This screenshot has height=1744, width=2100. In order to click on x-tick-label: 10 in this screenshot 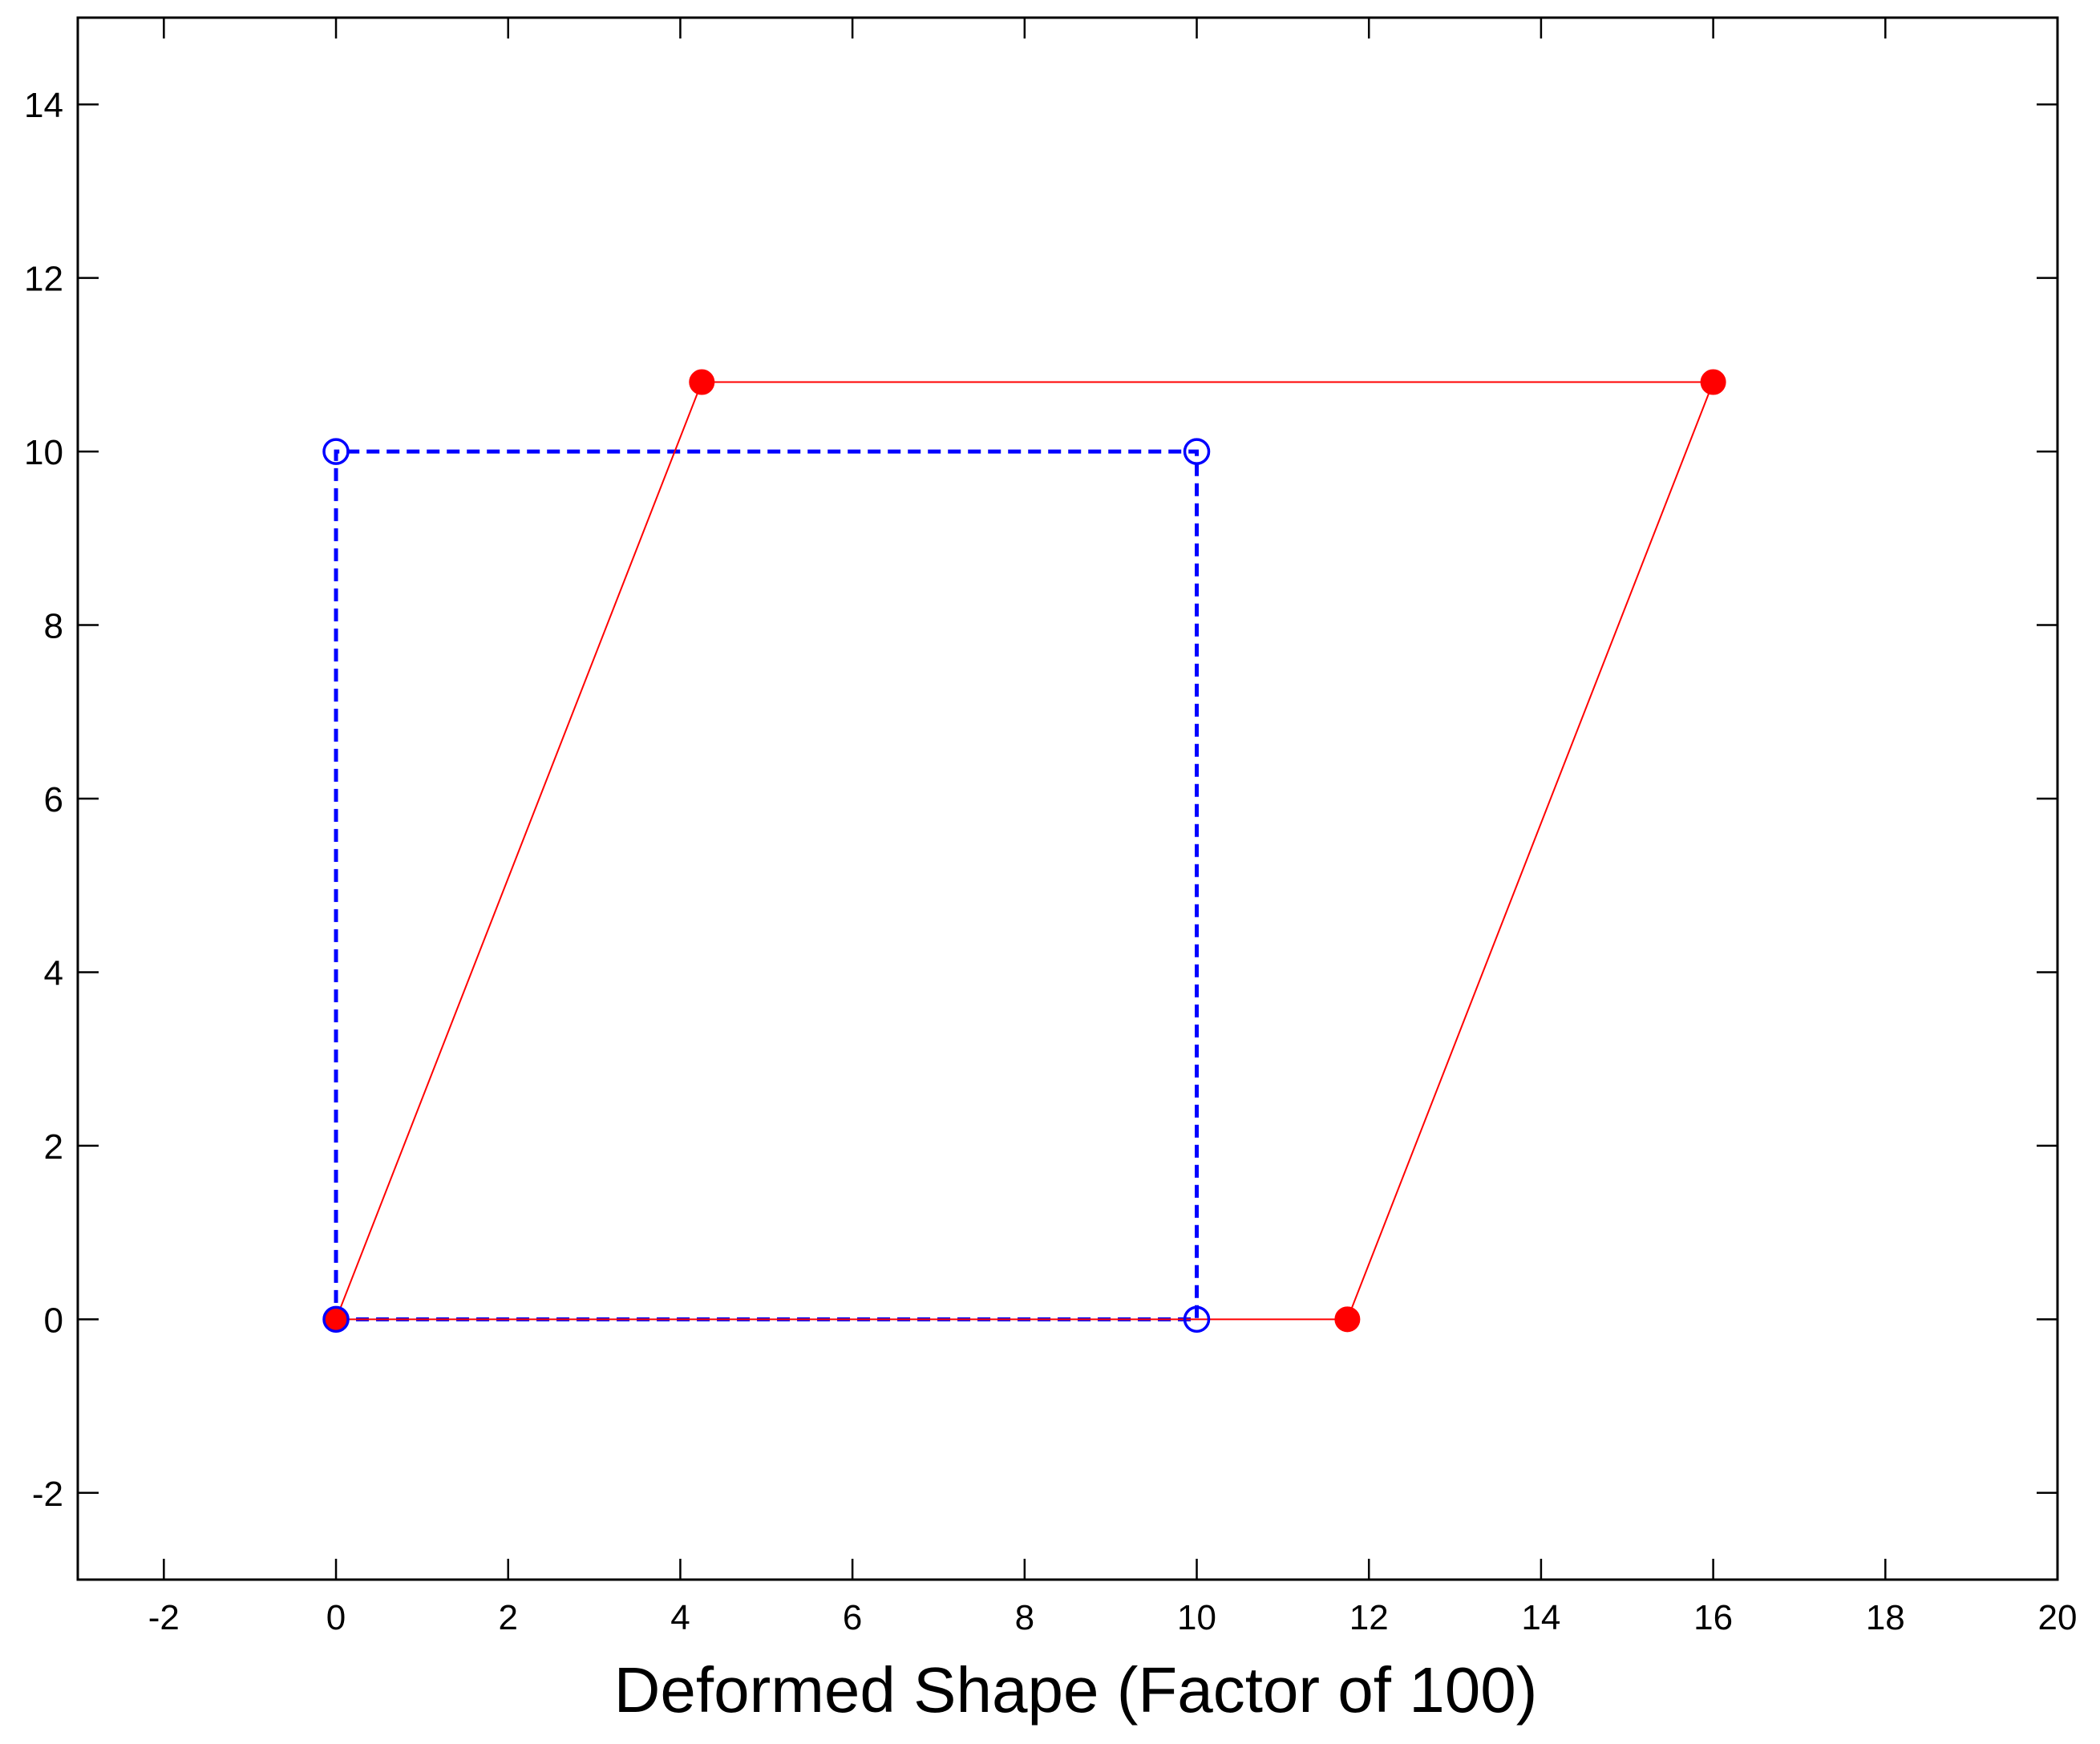, I will do `click(1196, 1617)`.